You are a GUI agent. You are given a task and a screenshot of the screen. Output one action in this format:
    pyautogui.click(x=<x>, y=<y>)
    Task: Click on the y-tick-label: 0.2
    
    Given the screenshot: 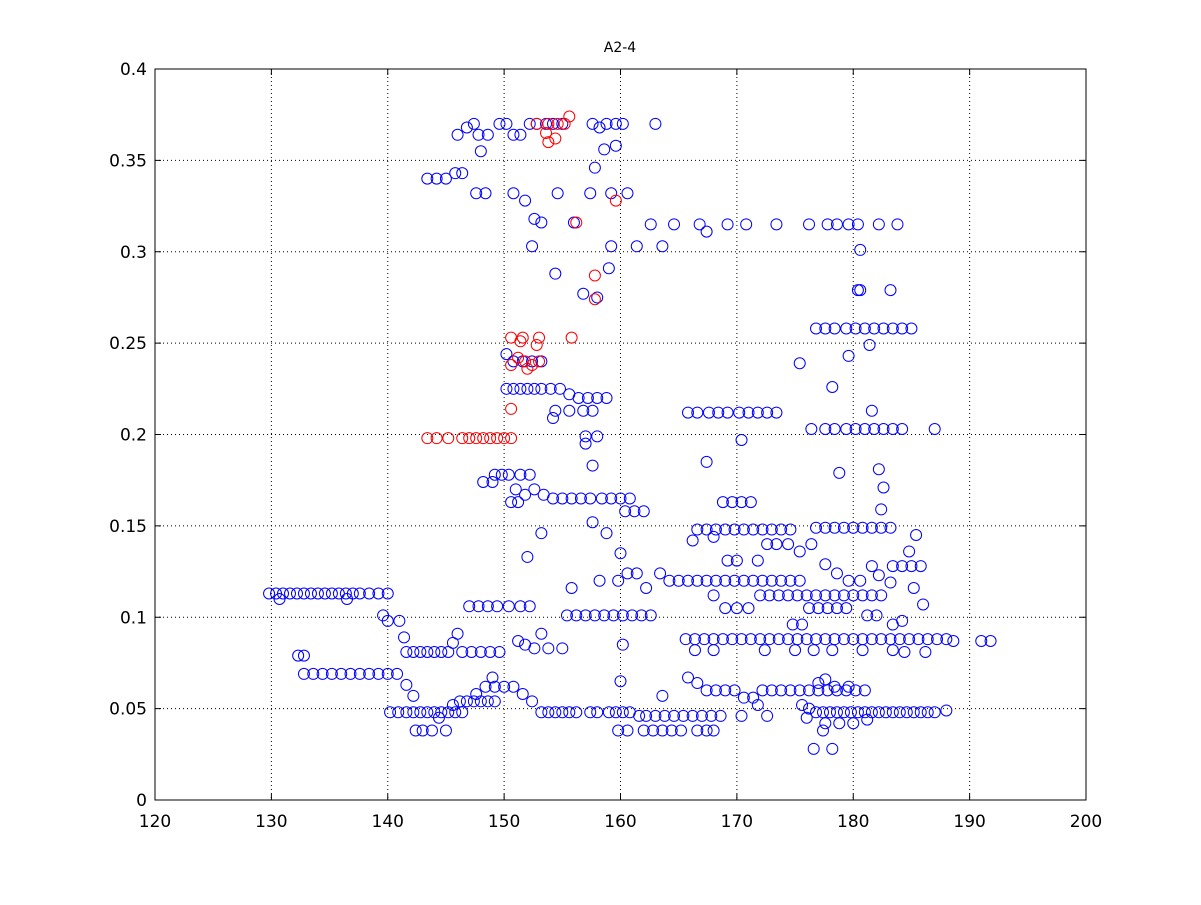 What is the action you would take?
    pyautogui.click(x=133, y=436)
    